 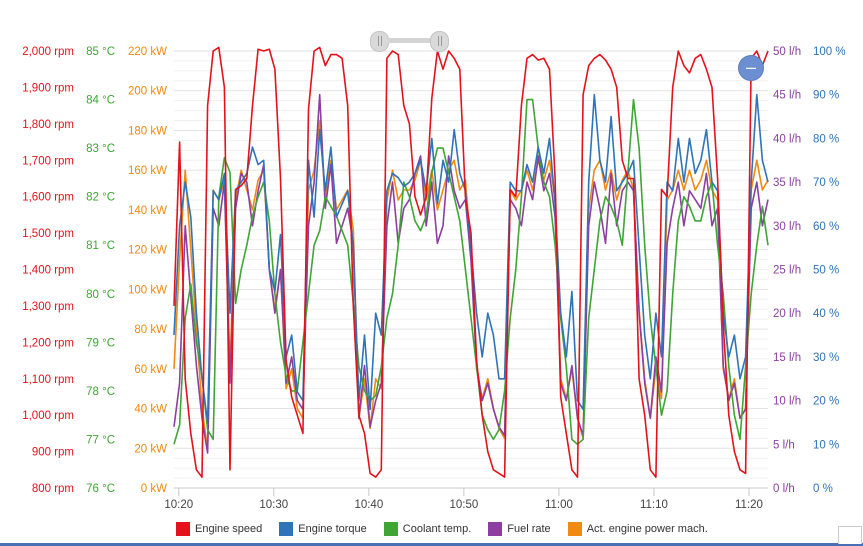 What do you see at coordinates (100, 149) in the screenshot?
I see `y-tick-label-coolant: 83 °C` at bounding box center [100, 149].